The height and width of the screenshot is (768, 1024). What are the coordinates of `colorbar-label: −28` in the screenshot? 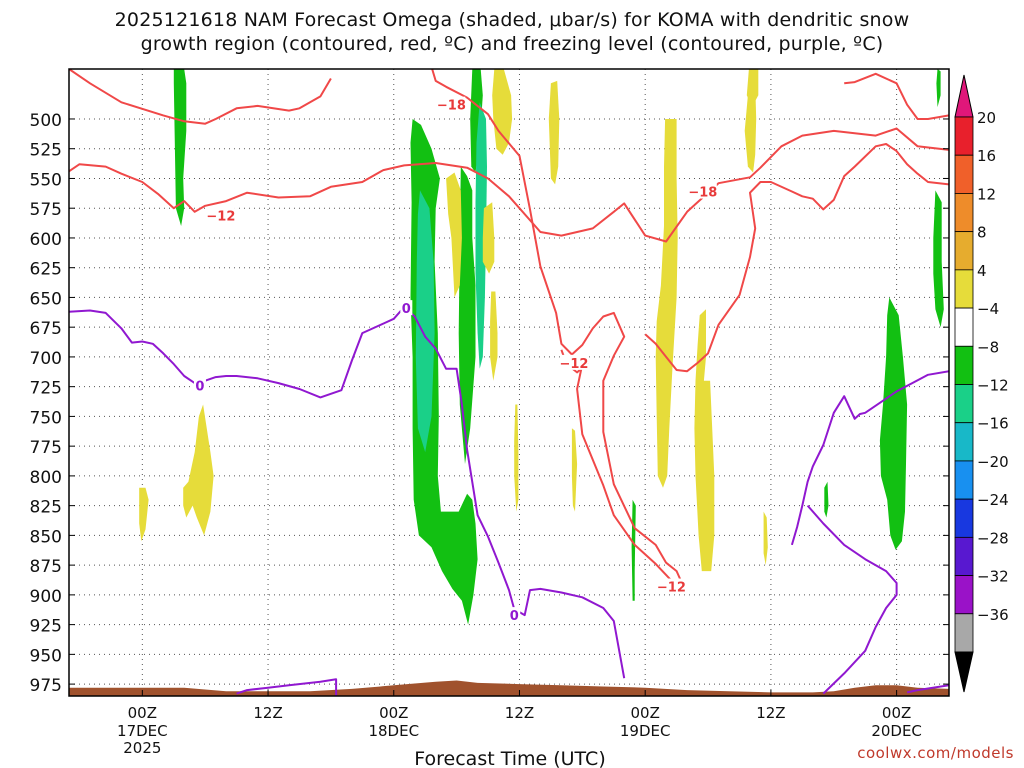 It's located at (993, 538).